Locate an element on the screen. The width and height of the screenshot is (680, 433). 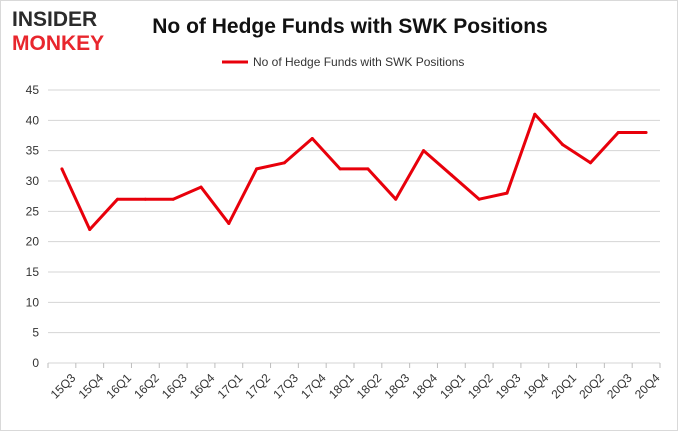
y-tick-label: 30 is located at coordinates (33, 181).